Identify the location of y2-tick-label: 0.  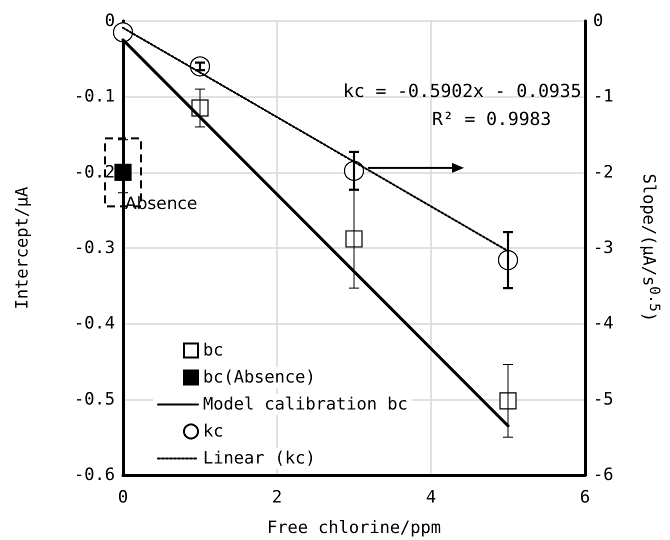
(598, 21).